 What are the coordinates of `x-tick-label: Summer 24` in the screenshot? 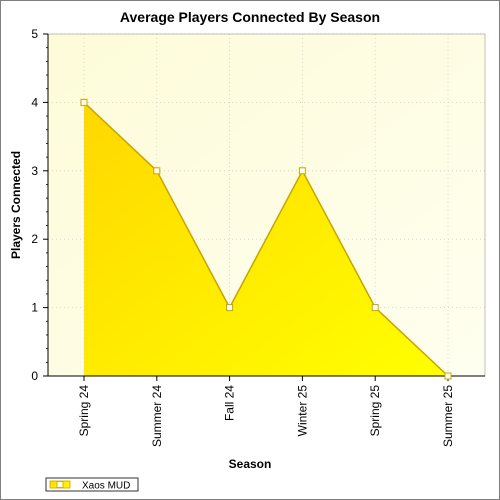 It's located at (157, 416).